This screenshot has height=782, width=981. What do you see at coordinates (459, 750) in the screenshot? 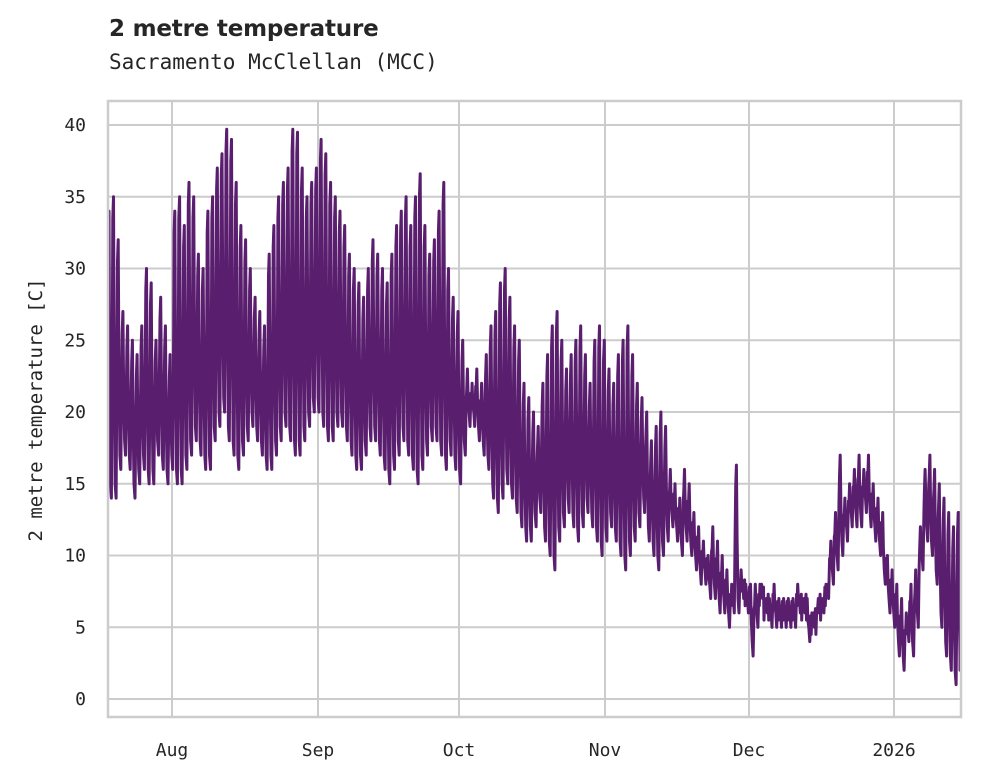
I see `x-tick-label: Oct` at bounding box center [459, 750].